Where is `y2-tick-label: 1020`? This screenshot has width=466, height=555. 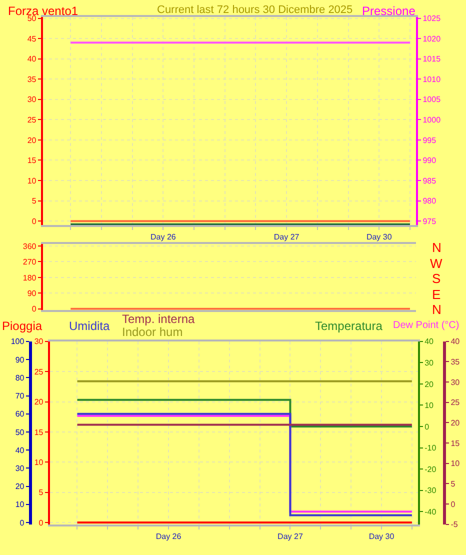
y2-tick-label: 1020 is located at coordinates (432, 39).